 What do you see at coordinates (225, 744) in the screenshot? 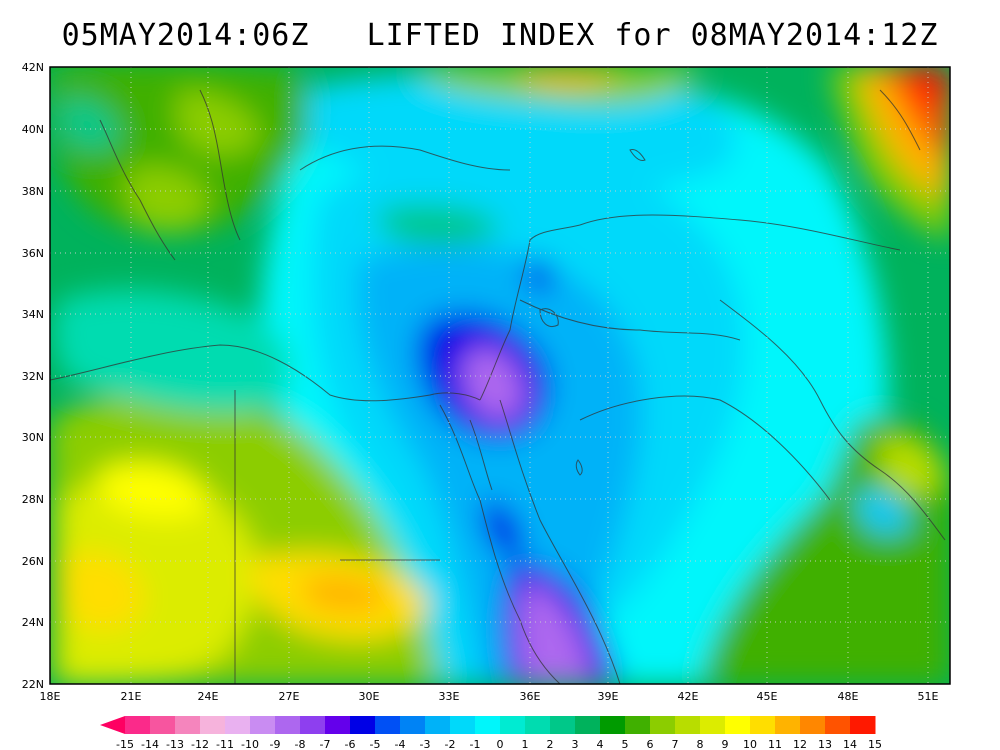
I see `colorbar-label: -11` at bounding box center [225, 744].